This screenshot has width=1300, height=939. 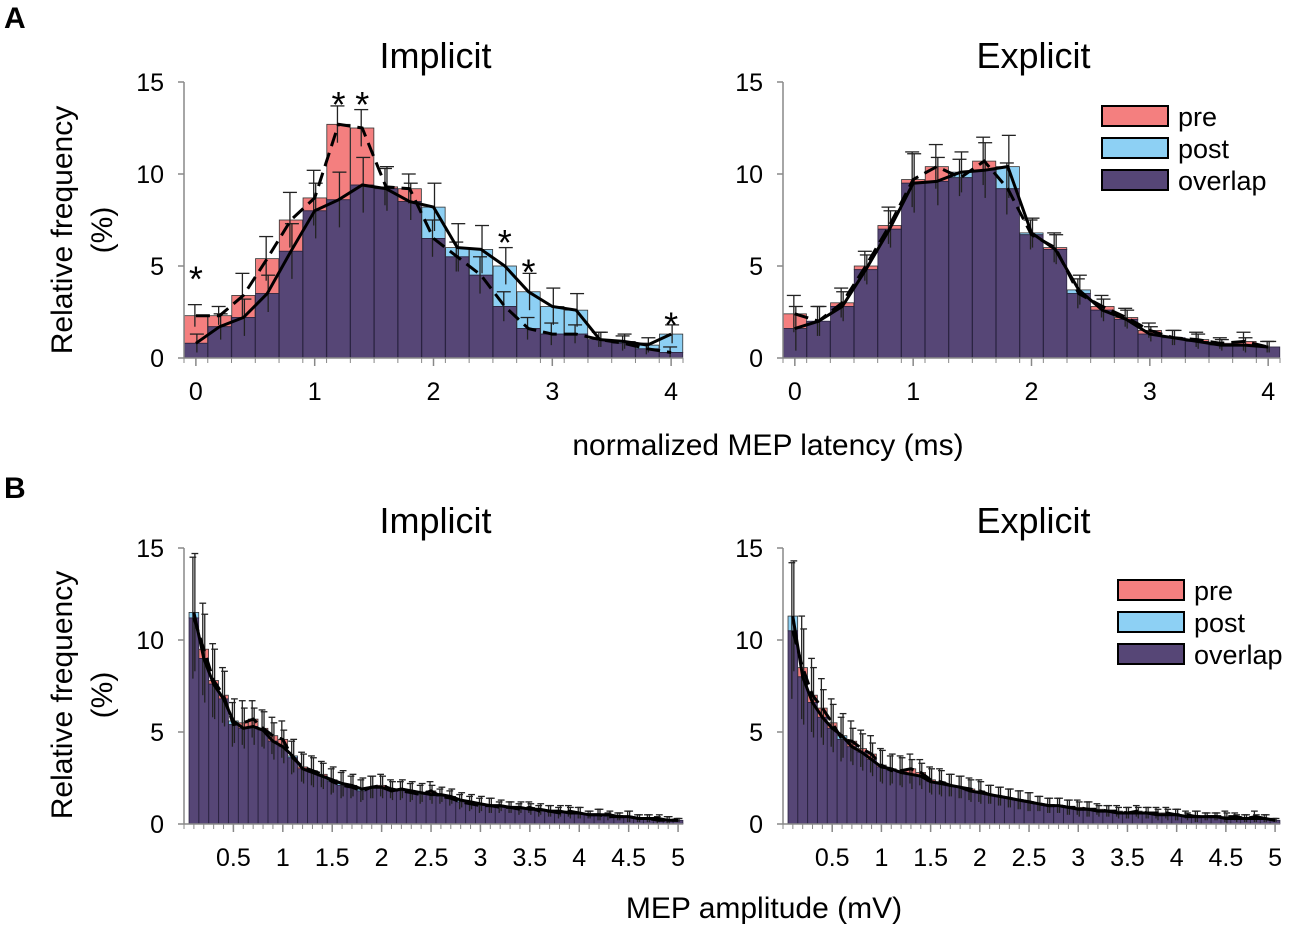 I want to click on panel-b-label: B, so click(x=15, y=488).